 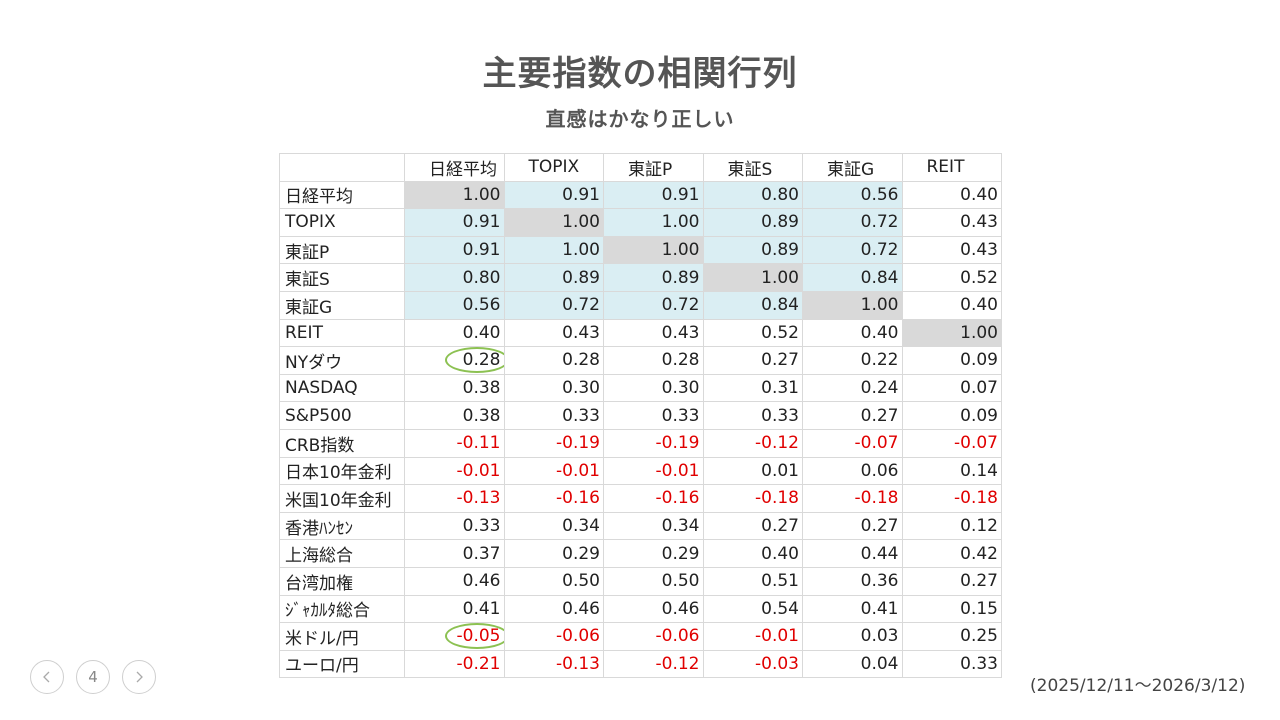 I want to click on correlation-value: 0.06, so click(x=879, y=470).